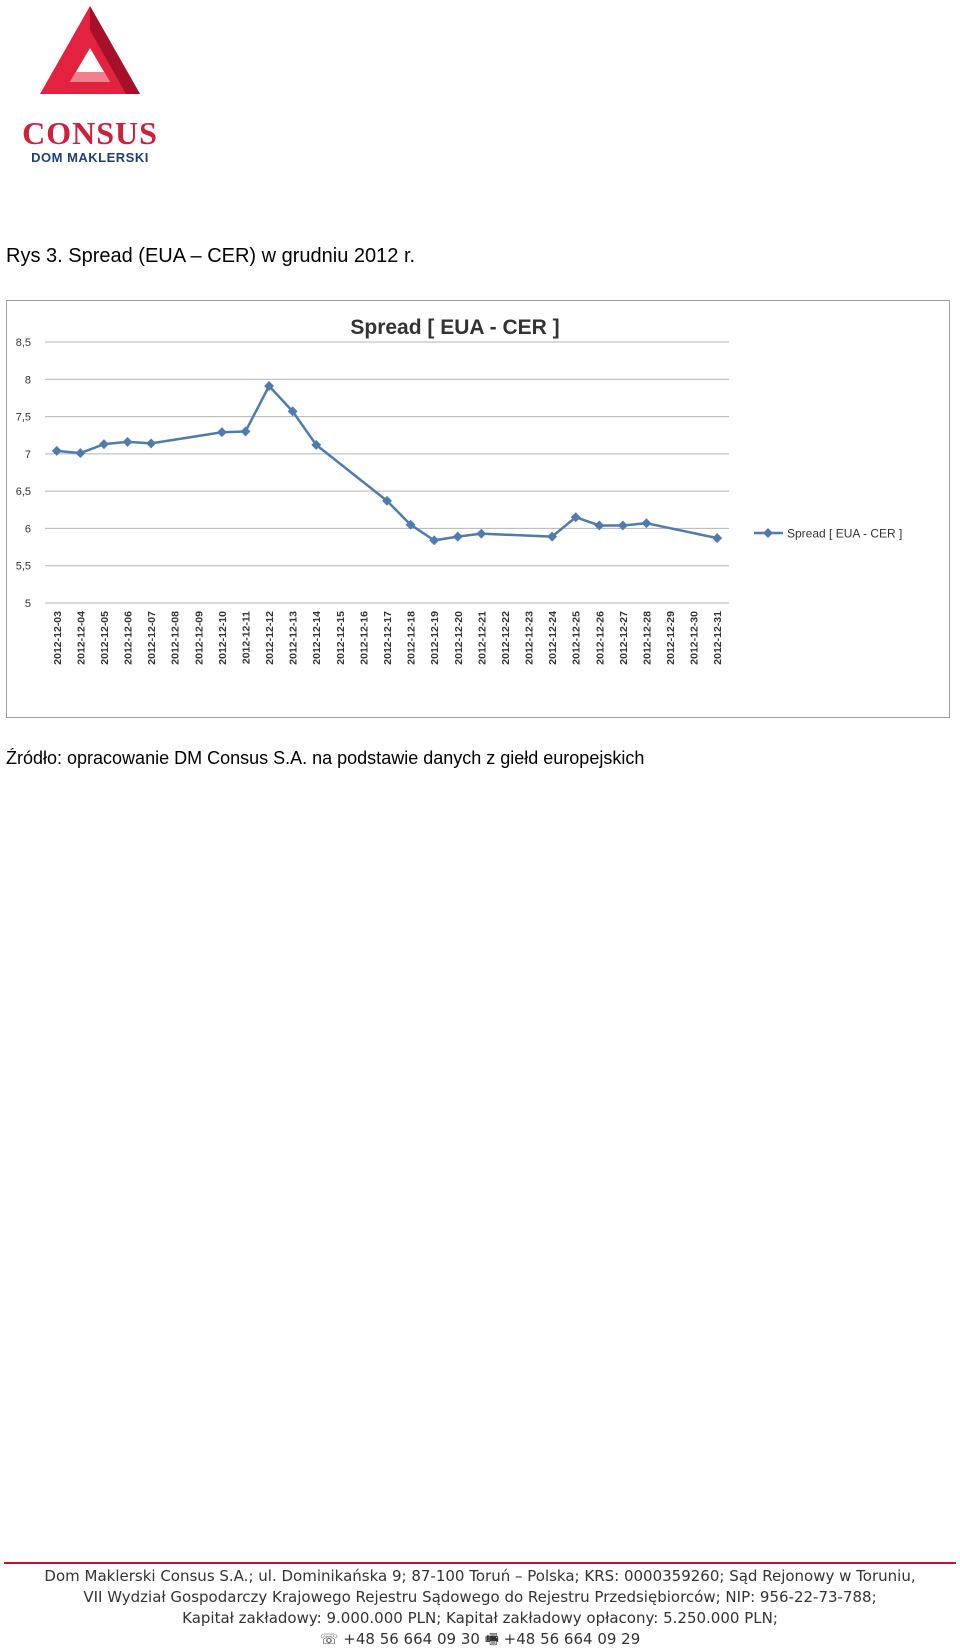 The width and height of the screenshot is (960, 1650). I want to click on x-tick-label: 2012-12-12, so click(270, 638).